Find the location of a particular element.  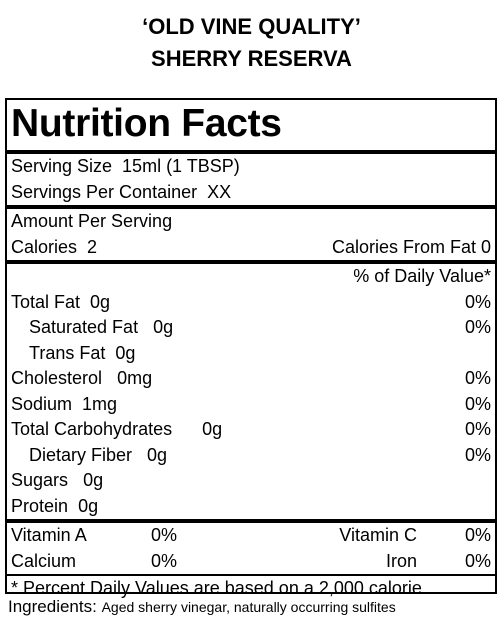

calories-label: Calories is located at coordinates (44, 246).